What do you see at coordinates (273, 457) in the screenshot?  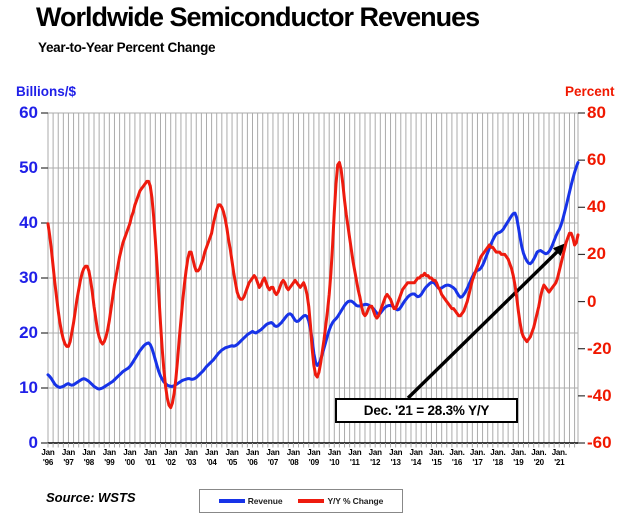 I see `x-axis-tick-label: Jan '07` at bounding box center [273, 457].